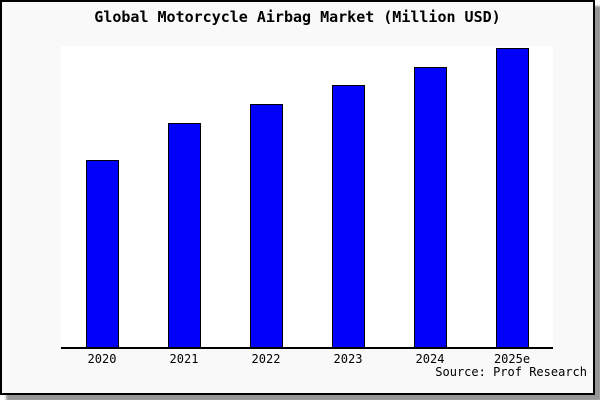 The height and width of the screenshot is (400, 600). What do you see at coordinates (348, 216) in the screenshot?
I see `bar-2023` at bounding box center [348, 216].